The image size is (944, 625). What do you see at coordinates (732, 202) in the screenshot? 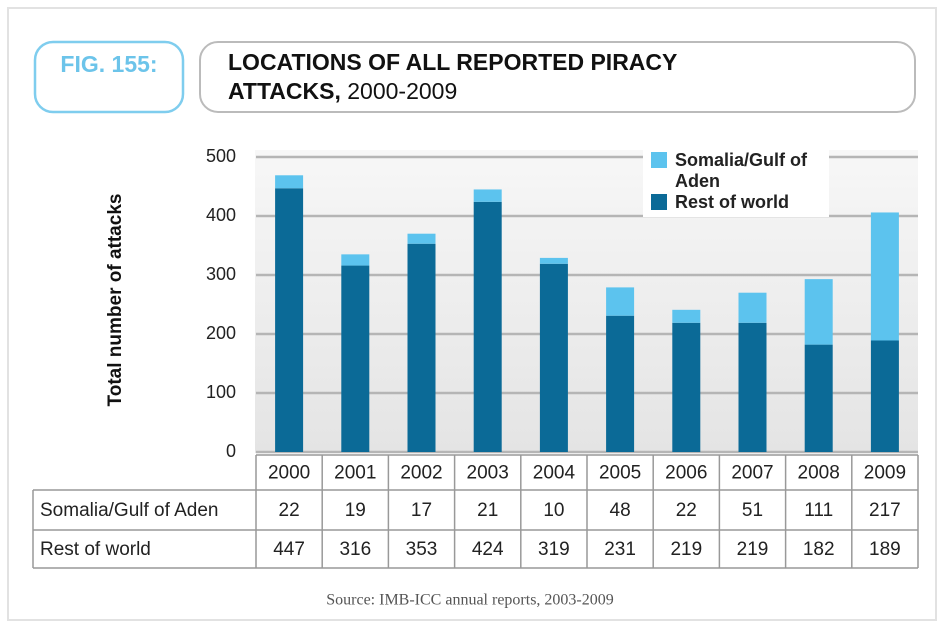
I see `legend-label: Rest of world` at bounding box center [732, 202].